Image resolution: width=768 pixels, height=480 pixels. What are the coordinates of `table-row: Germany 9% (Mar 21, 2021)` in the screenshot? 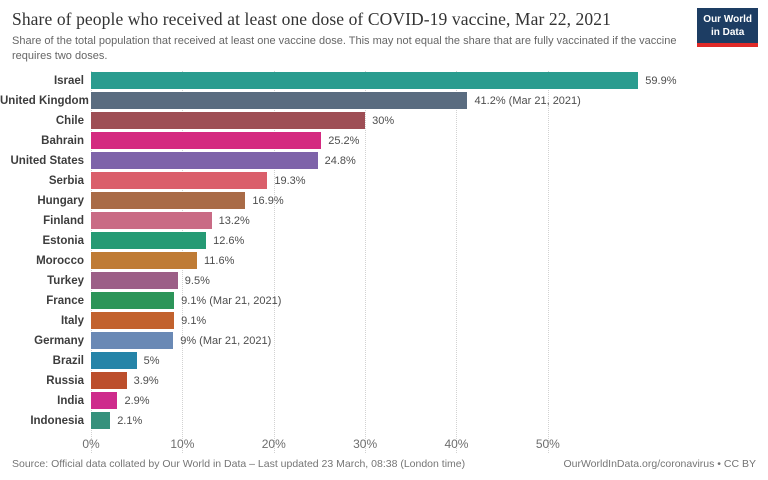 It's located at (384, 341).